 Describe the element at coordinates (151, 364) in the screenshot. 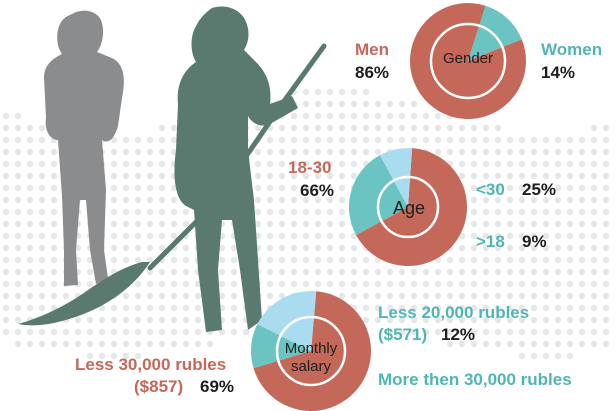

I see `salary-less-30000-label: Less 30,000 rubles` at that location.